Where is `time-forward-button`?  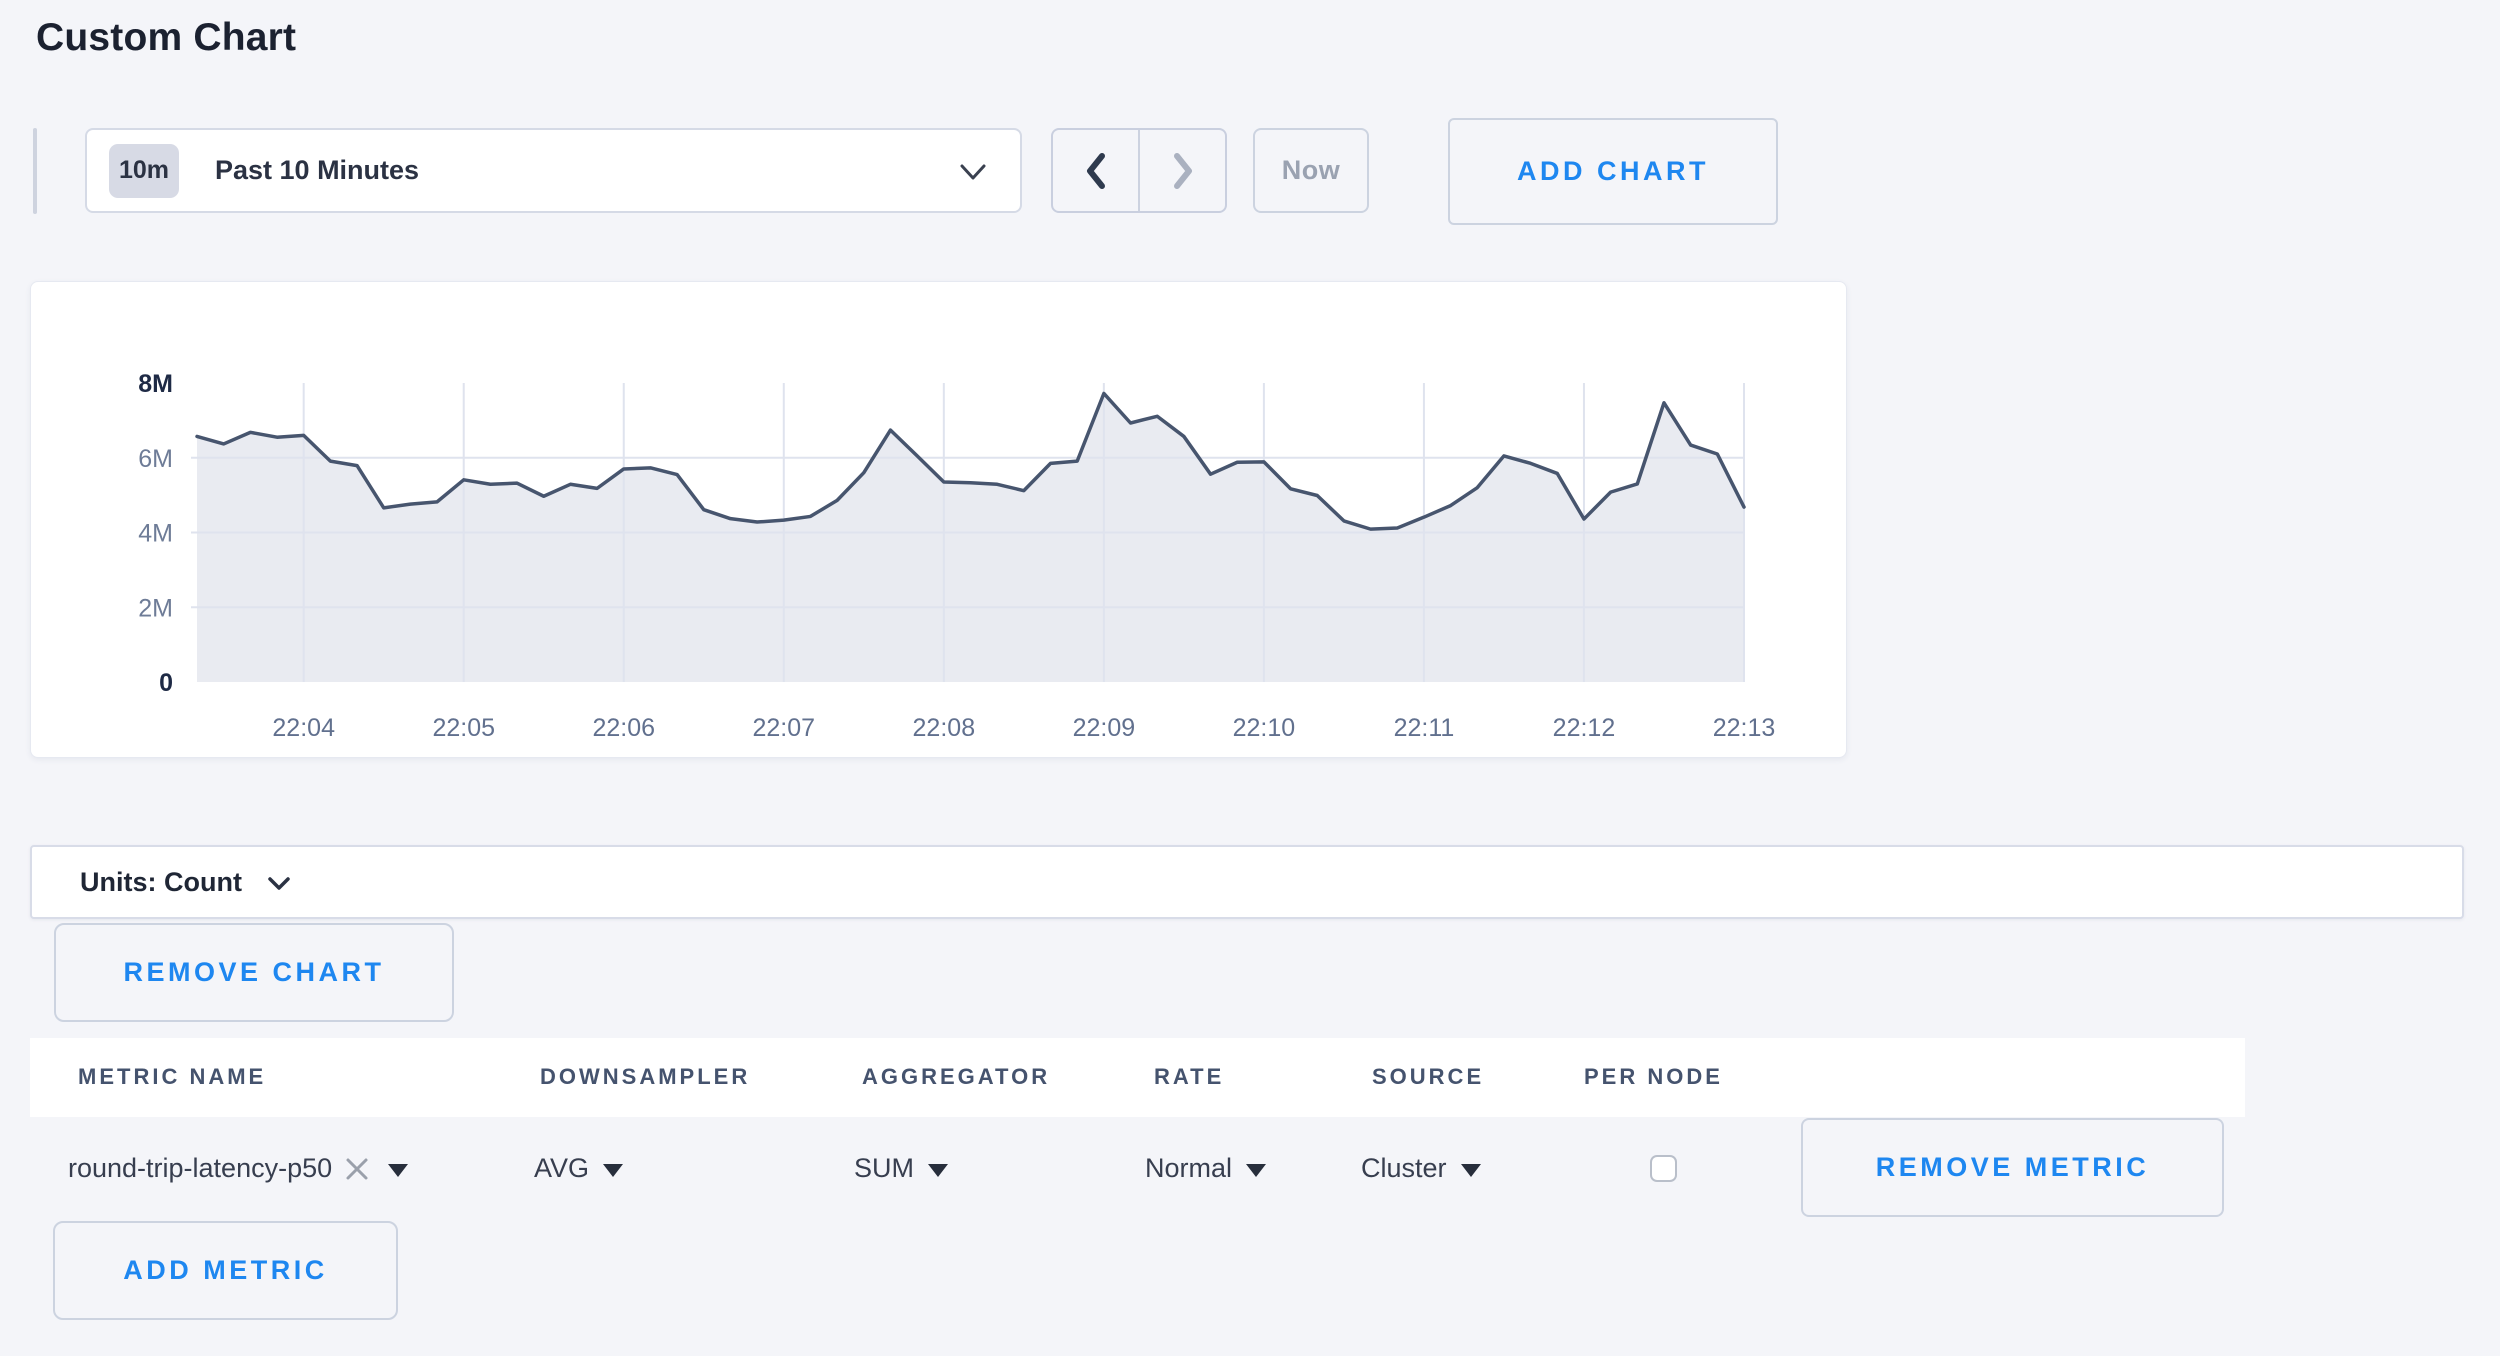 time-forward-button is located at coordinates (1182, 170).